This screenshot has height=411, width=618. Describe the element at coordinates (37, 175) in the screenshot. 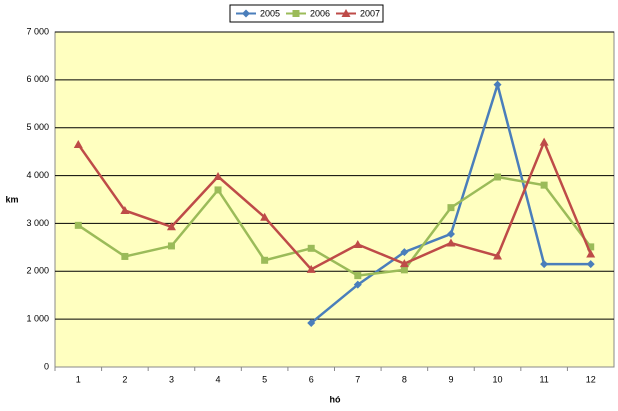

I see `y-tick-label: 4 000` at that location.